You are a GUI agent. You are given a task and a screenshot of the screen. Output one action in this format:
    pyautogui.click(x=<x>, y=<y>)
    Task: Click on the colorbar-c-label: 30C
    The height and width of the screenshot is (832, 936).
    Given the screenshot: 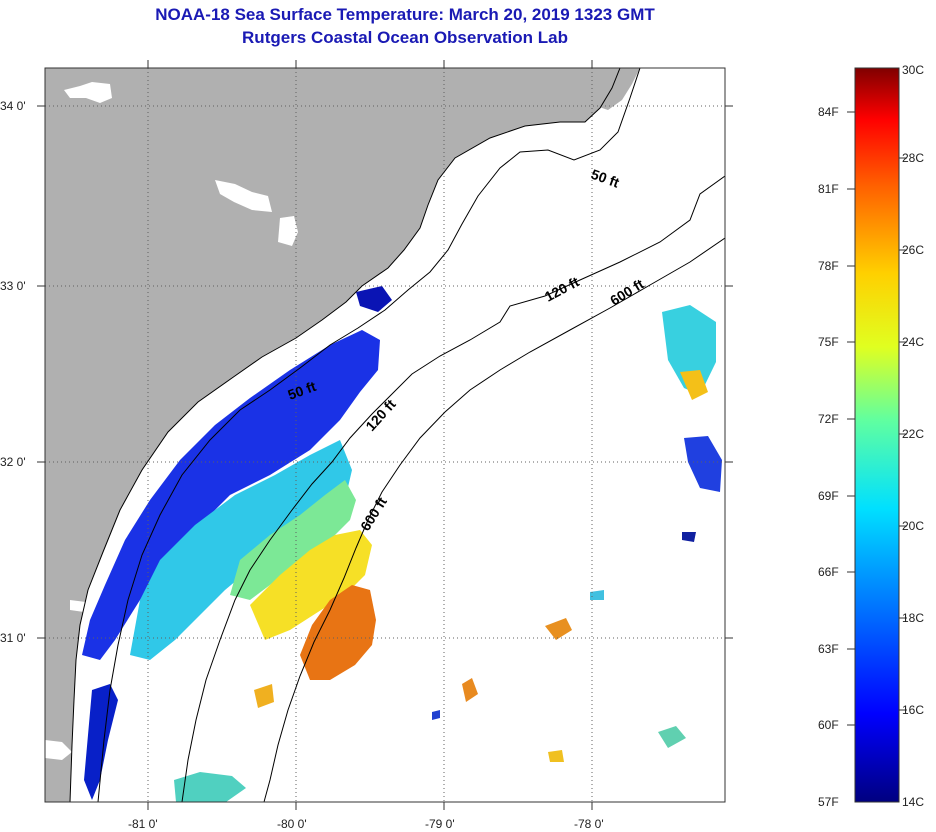 What is the action you would take?
    pyautogui.click(x=913, y=70)
    